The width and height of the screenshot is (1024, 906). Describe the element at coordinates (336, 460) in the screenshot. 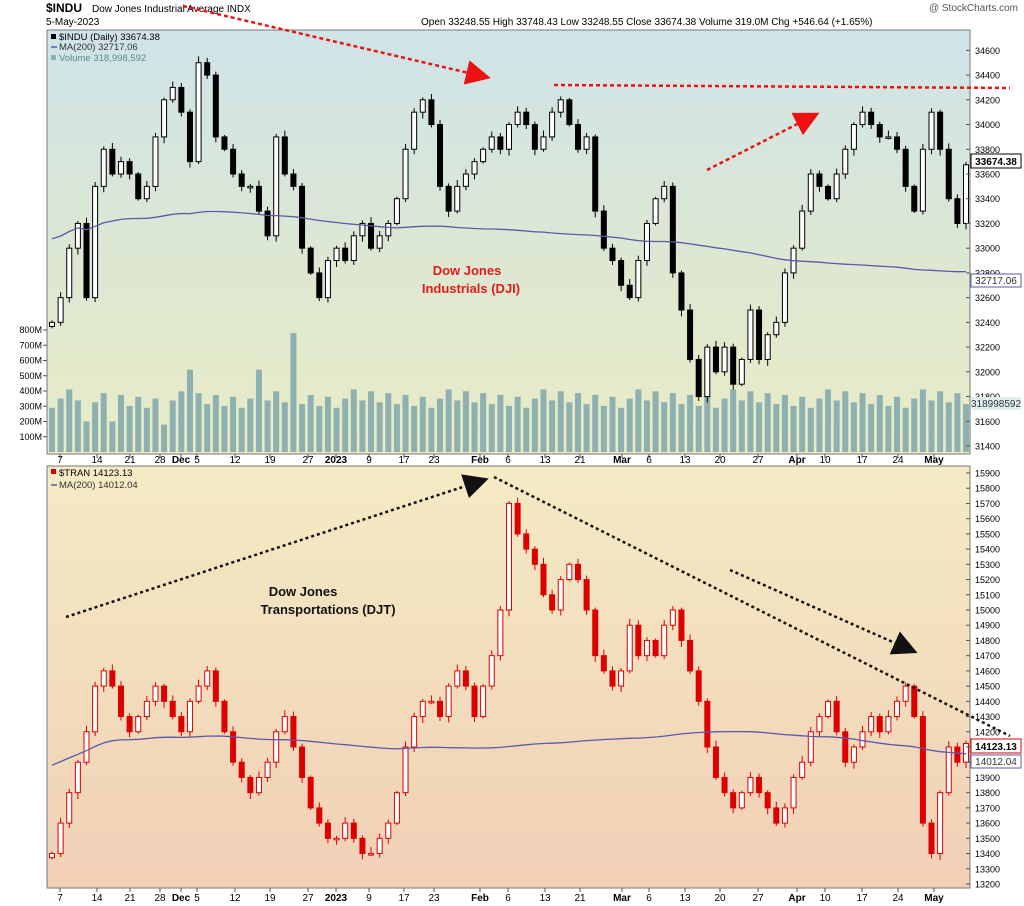

I see `top-date-label: 2023` at that location.